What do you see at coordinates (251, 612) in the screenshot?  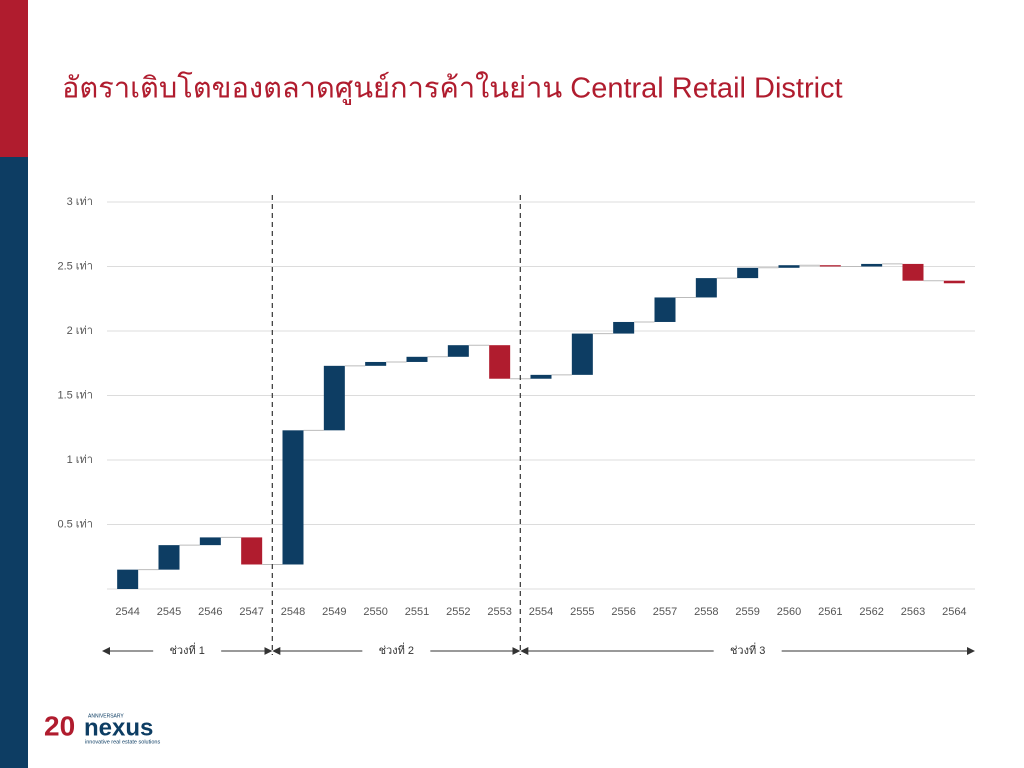 I see `x-tick-label: 2547` at bounding box center [251, 612].